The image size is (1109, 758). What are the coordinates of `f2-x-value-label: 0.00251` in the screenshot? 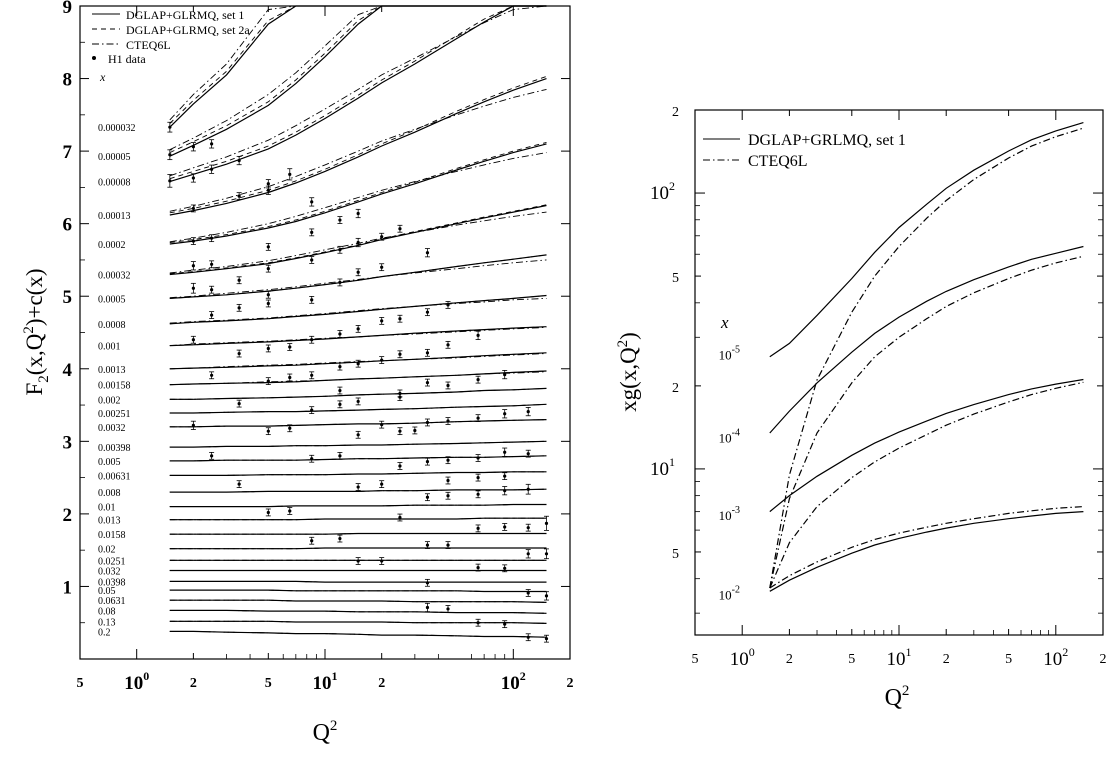 It's located at (114, 414).